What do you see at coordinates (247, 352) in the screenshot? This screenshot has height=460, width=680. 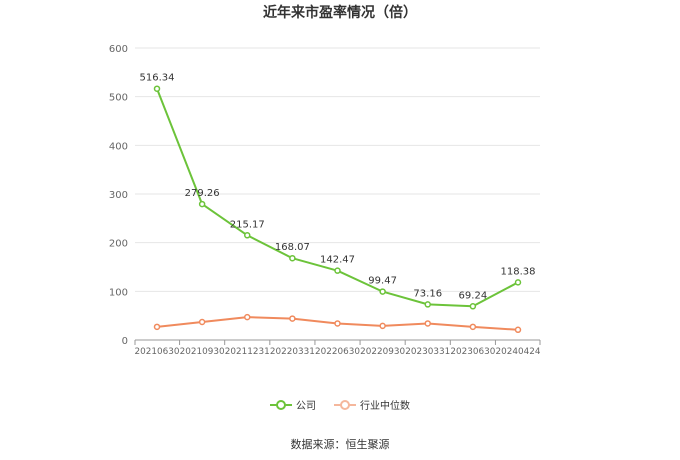 I see `x-tick-label: 20211231` at bounding box center [247, 352].